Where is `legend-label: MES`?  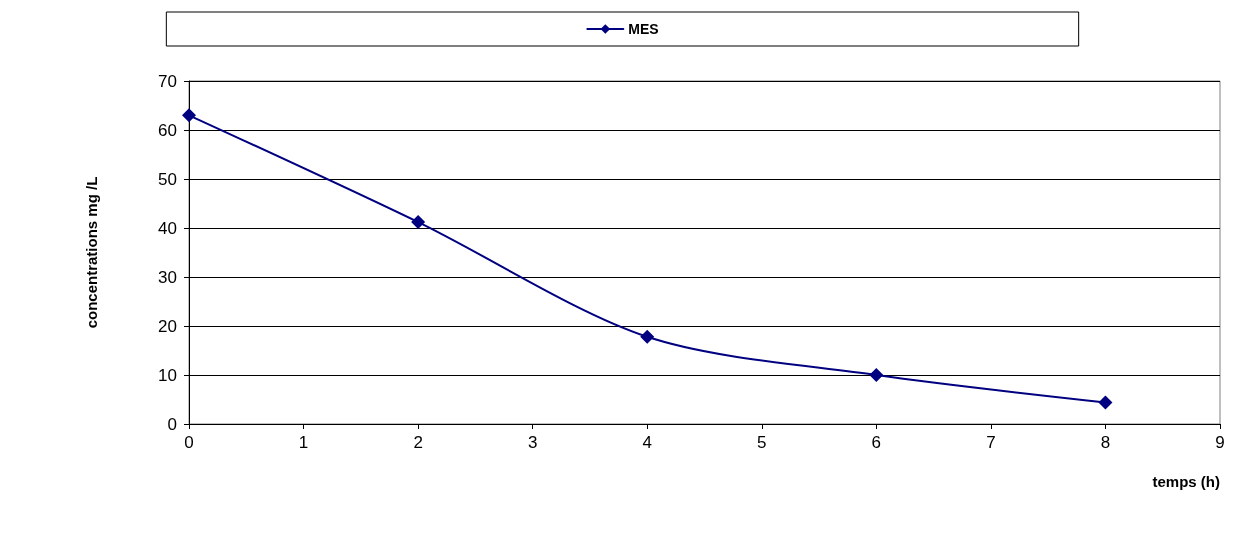
legend-label: MES is located at coordinates (643, 29).